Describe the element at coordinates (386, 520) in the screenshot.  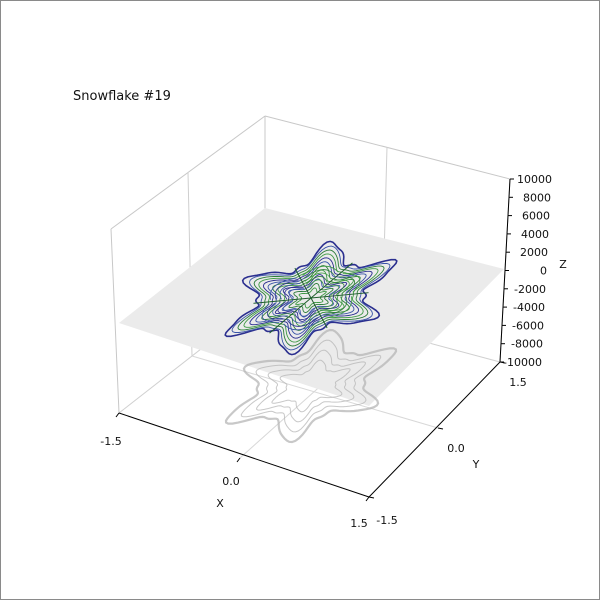
I see `y-tick-label: -1.5` at that location.